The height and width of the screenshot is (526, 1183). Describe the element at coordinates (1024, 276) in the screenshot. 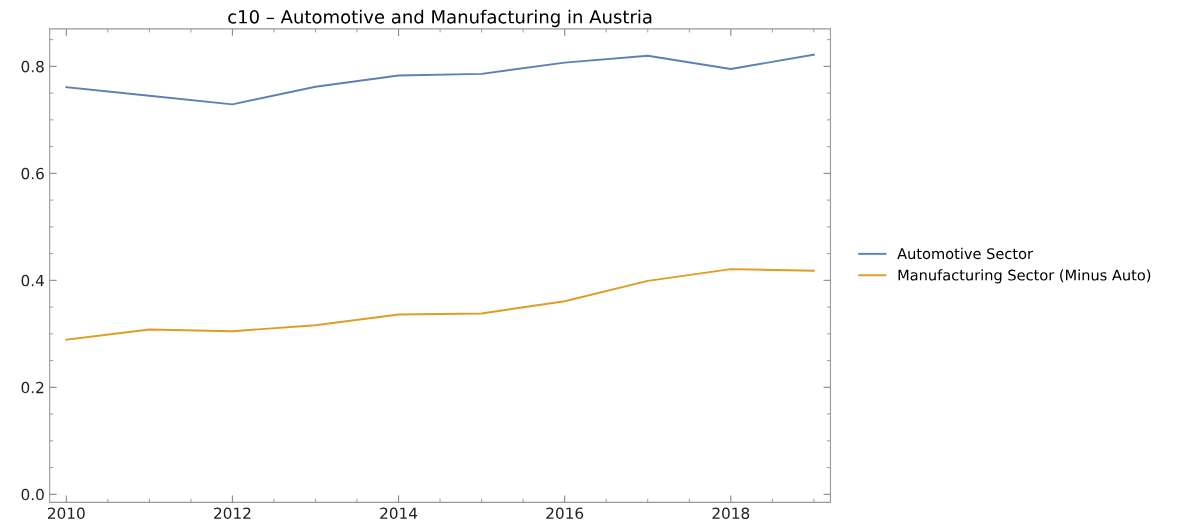

I see `legend-label: Manufacturing Sector (Minus Auto)` at that location.